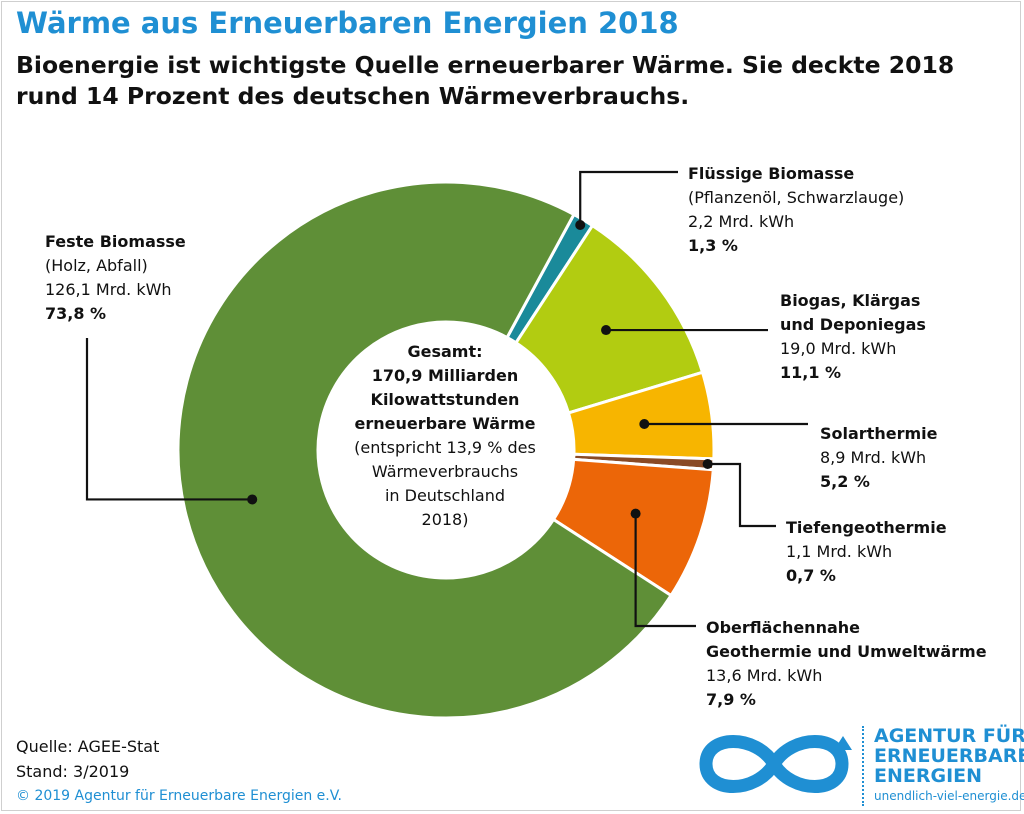 The height and width of the screenshot is (814, 1024). I want to click on label-solar-amount: 8,9 Mrd. kWh, so click(873, 457).